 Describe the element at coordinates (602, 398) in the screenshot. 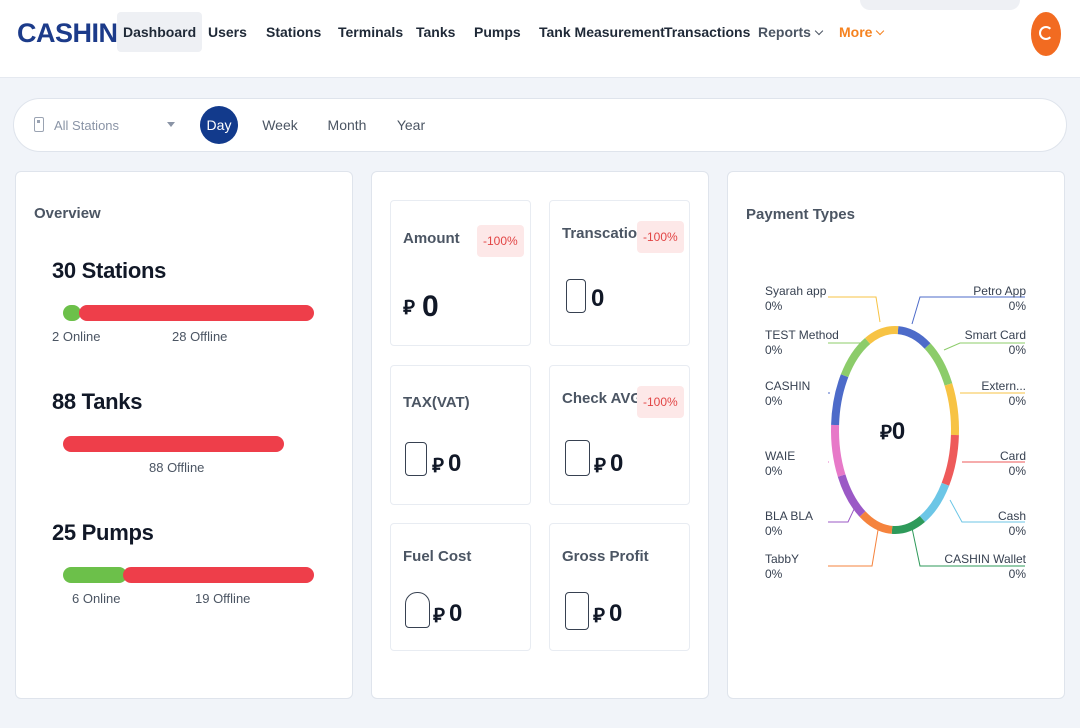

I see `check-avg-label: Check AVG` at that location.